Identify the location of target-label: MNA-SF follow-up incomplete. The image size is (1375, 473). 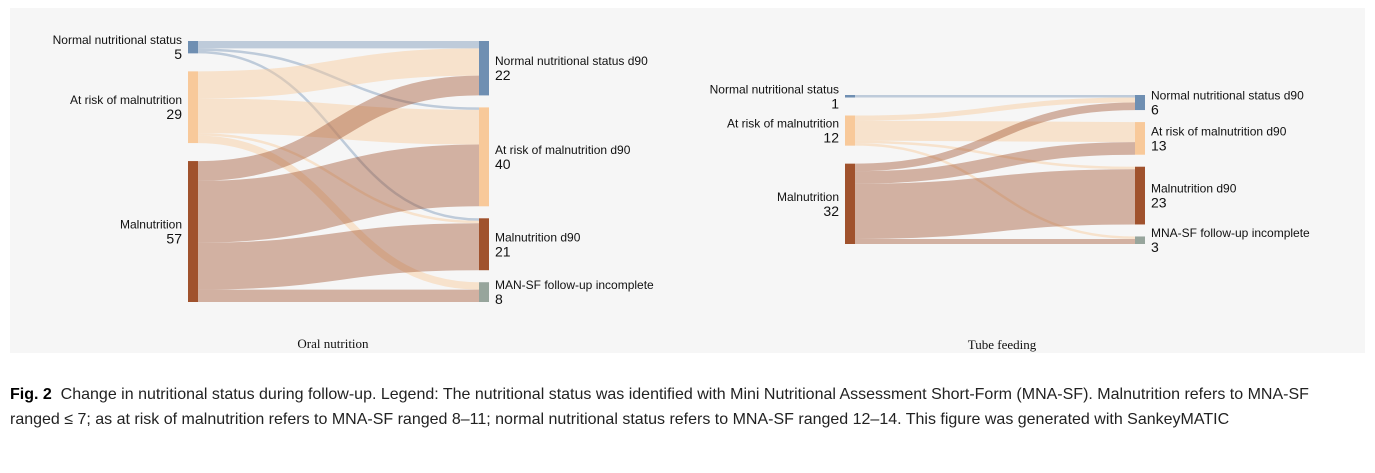
(1230, 233).